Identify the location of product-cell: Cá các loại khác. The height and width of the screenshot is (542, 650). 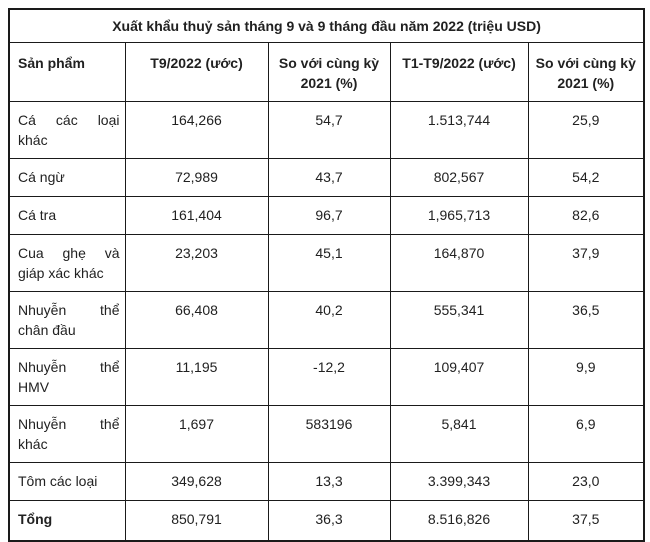
(67, 130).